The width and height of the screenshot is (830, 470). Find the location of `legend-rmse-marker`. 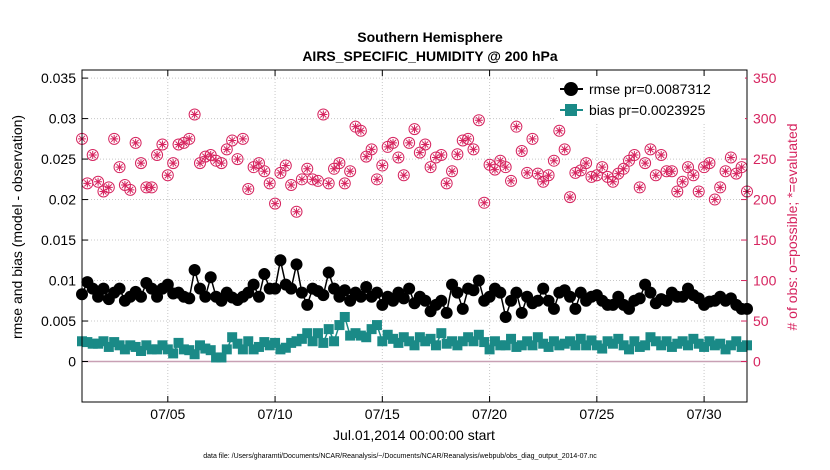

legend-rmse-marker is located at coordinates (571, 89).